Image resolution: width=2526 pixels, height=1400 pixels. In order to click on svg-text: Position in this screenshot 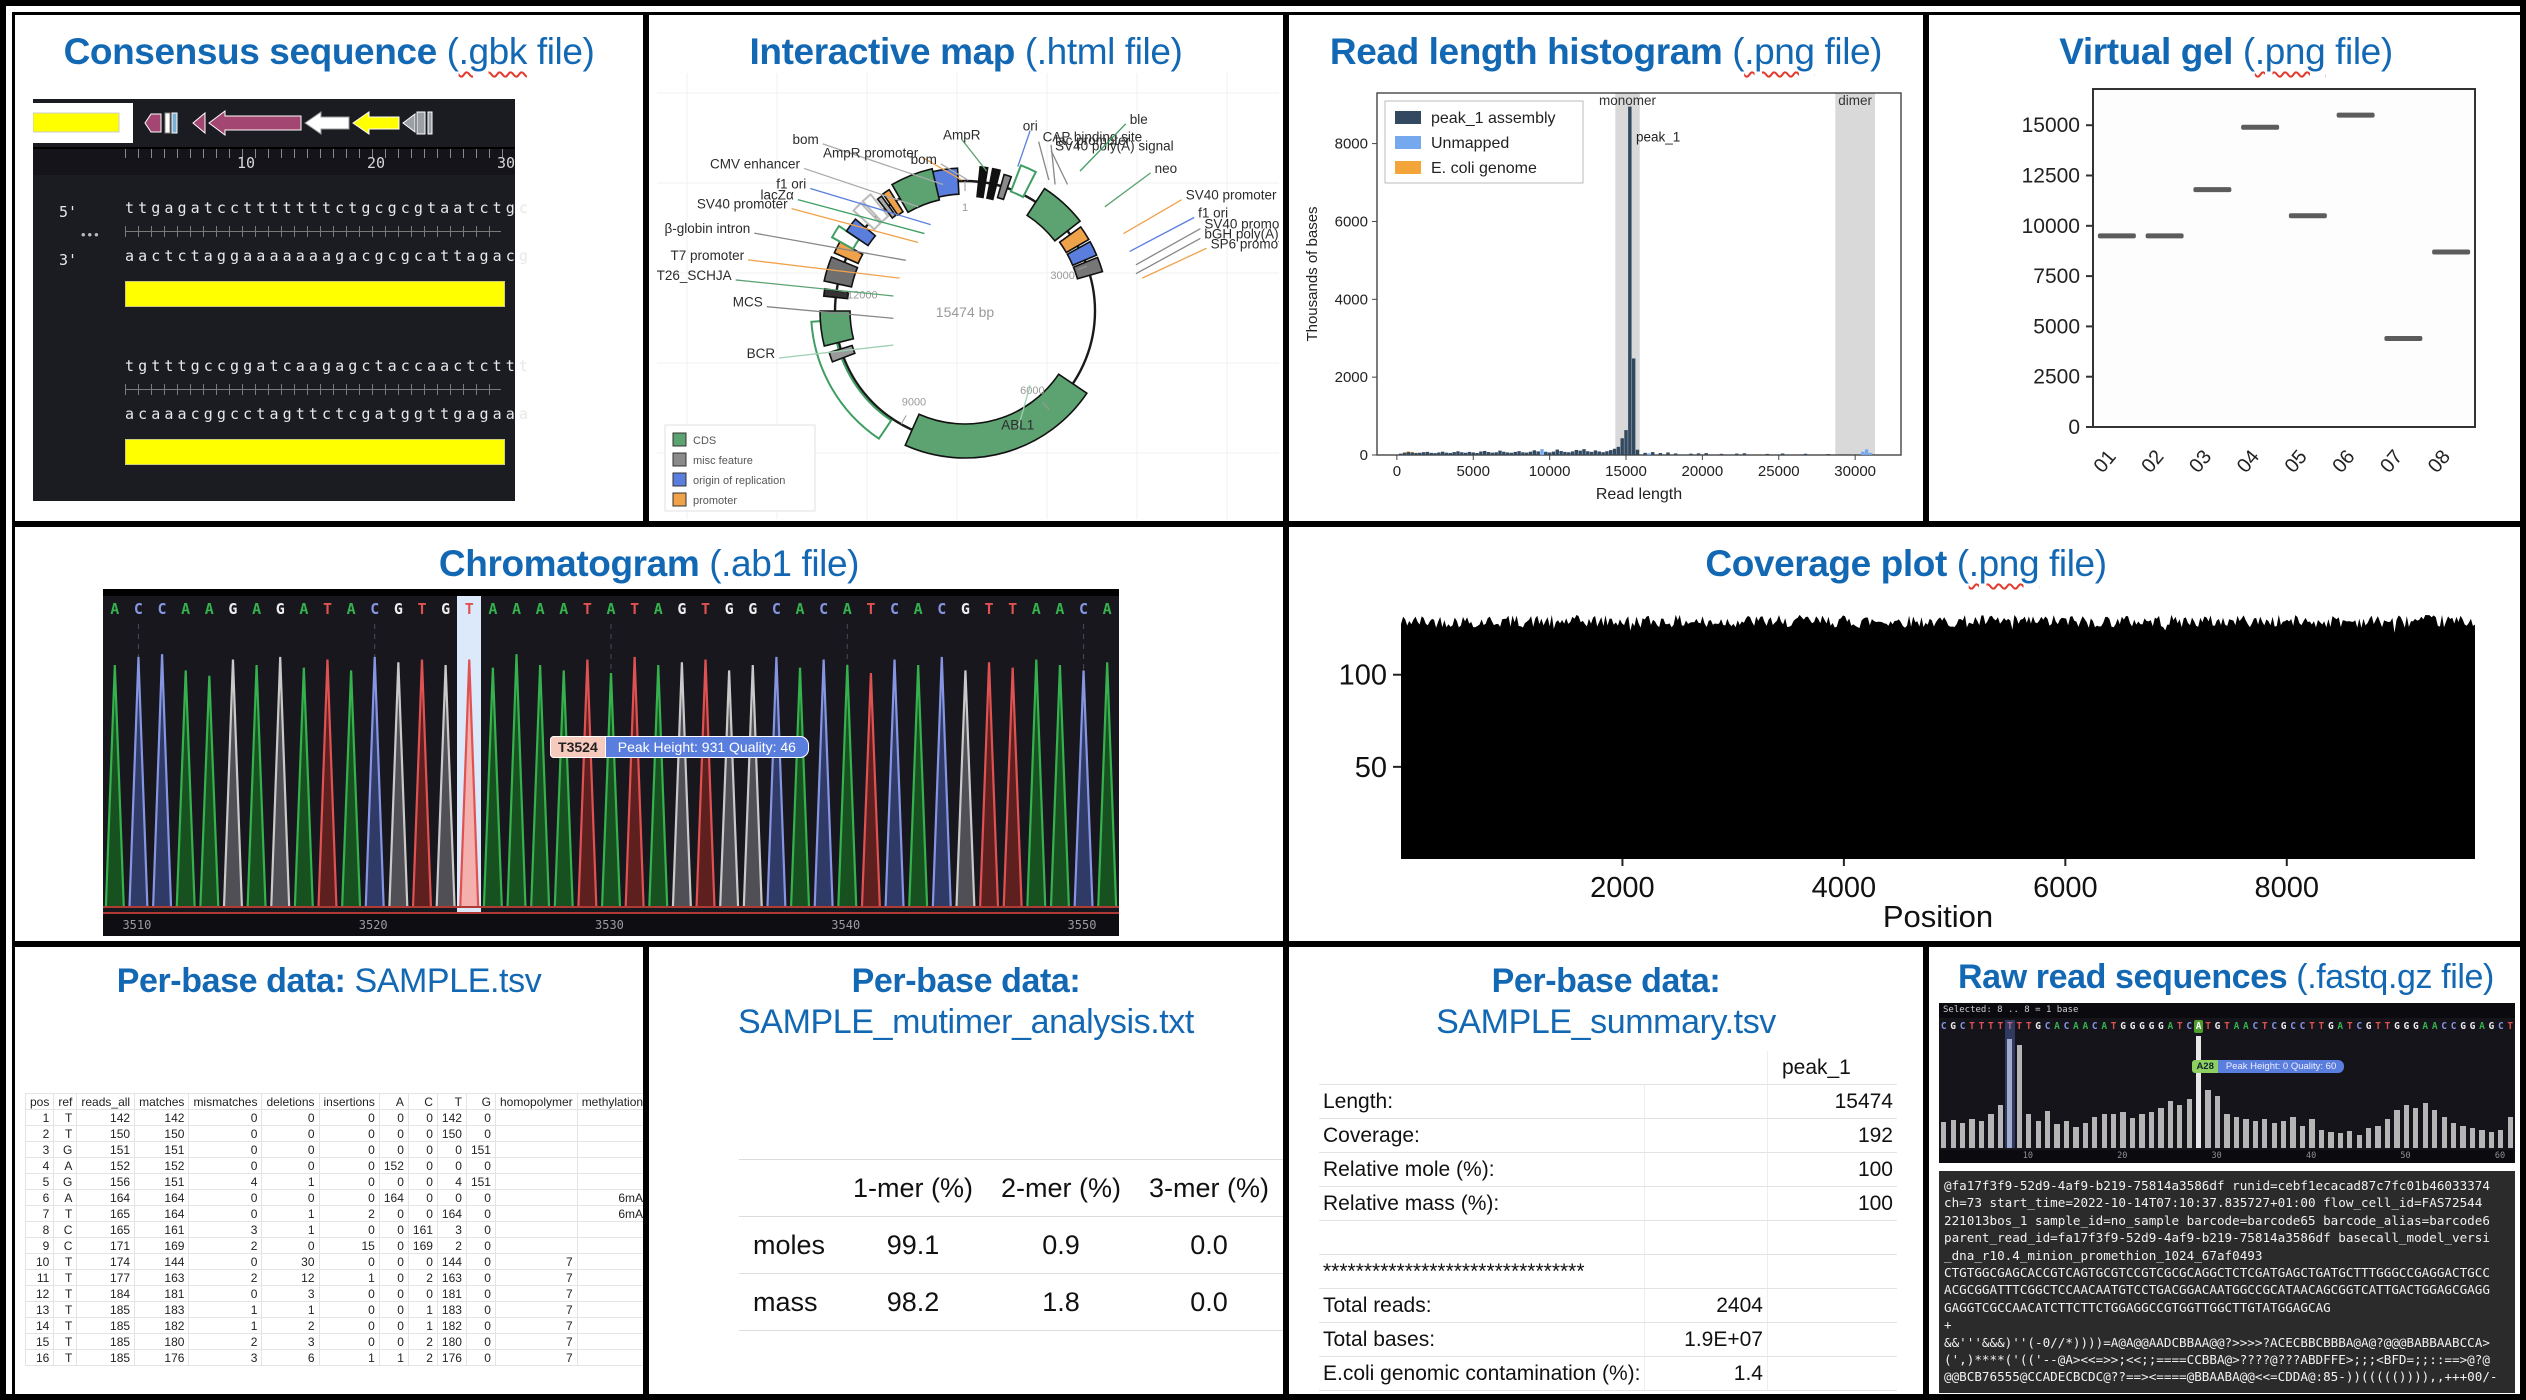, I will do `click(1938, 916)`.